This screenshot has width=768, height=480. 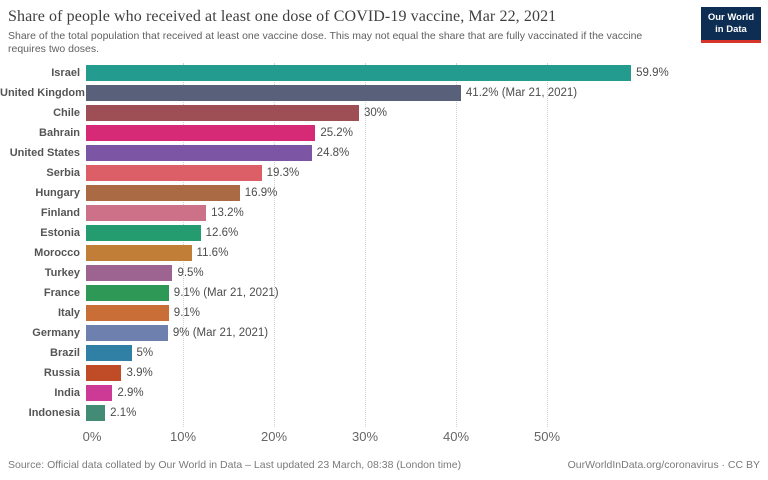 I want to click on value-label: 30%, so click(x=376, y=113).